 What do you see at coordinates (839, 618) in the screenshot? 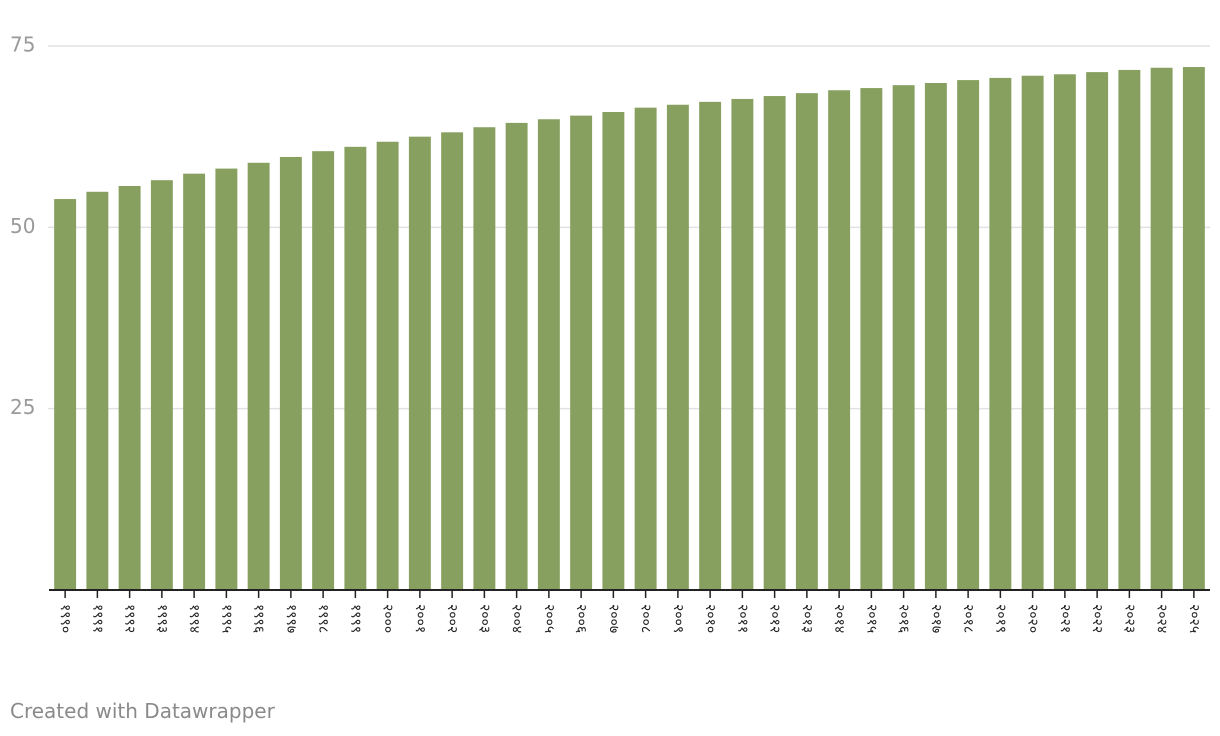
I see `x-tick-label: २०१४` at bounding box center [839, 618].